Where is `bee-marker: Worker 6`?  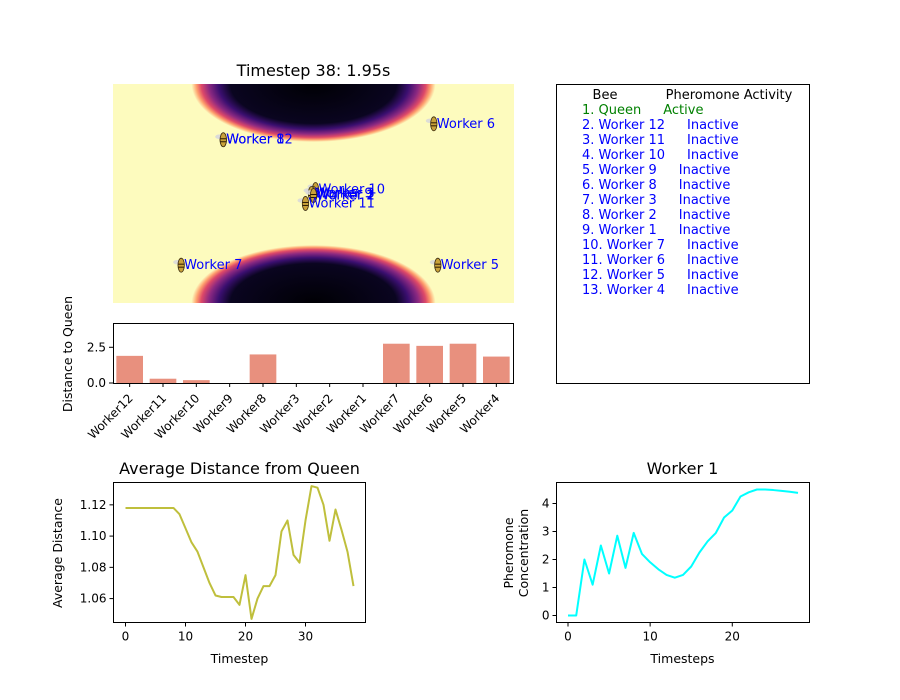 bee-marker: Worker 6 is located at coordinates (460, 124).